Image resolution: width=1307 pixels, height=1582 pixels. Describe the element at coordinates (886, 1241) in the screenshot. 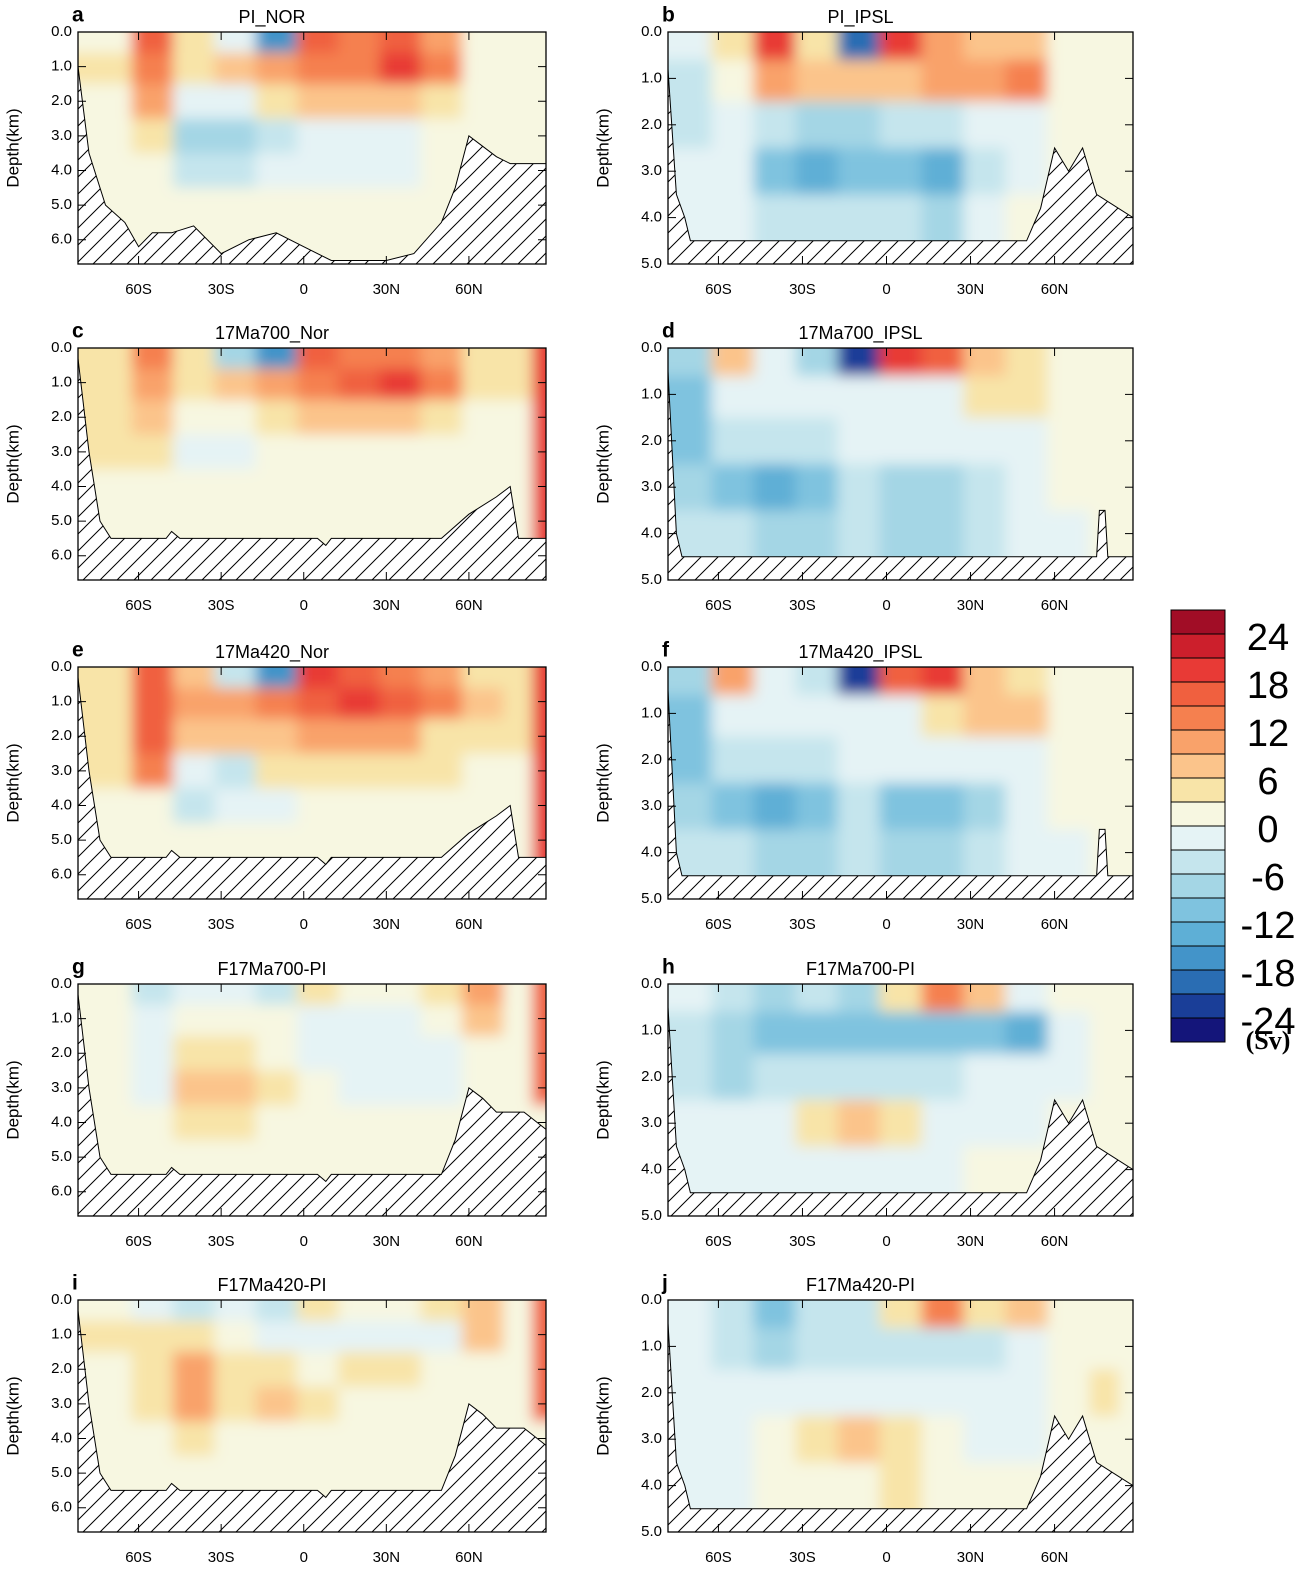

I see `x-tick-label: 0` at that location.